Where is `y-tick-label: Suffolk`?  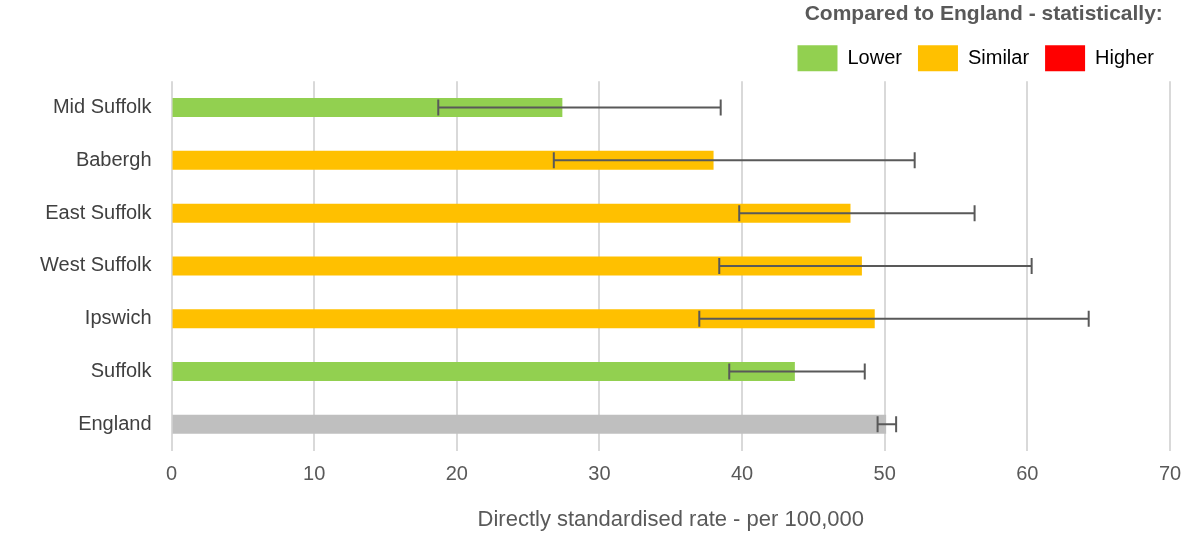
y-tick-label: Suffolk is located at coordinates (121, 369).